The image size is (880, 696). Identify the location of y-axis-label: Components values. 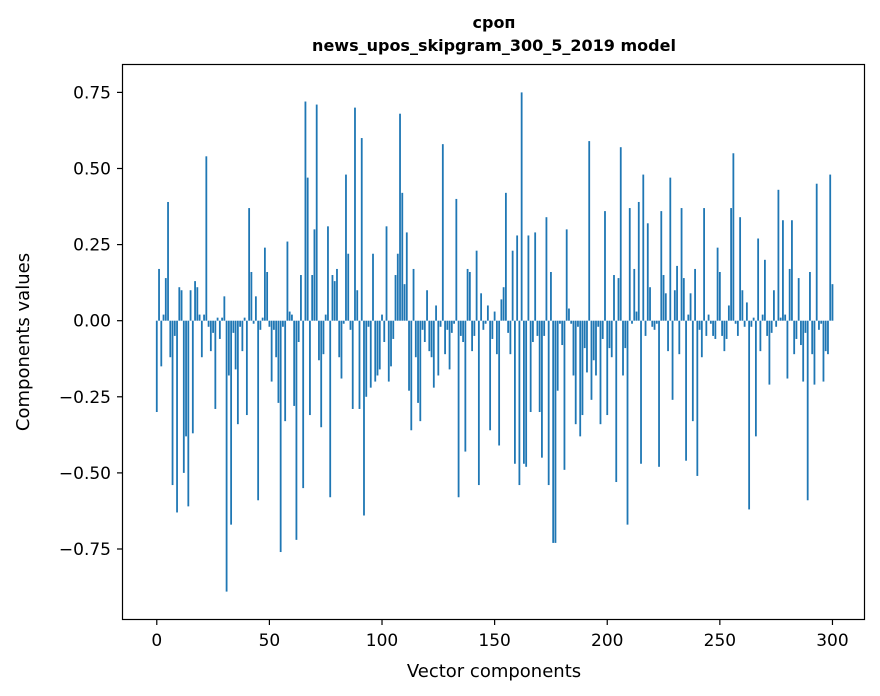
(23, 342).